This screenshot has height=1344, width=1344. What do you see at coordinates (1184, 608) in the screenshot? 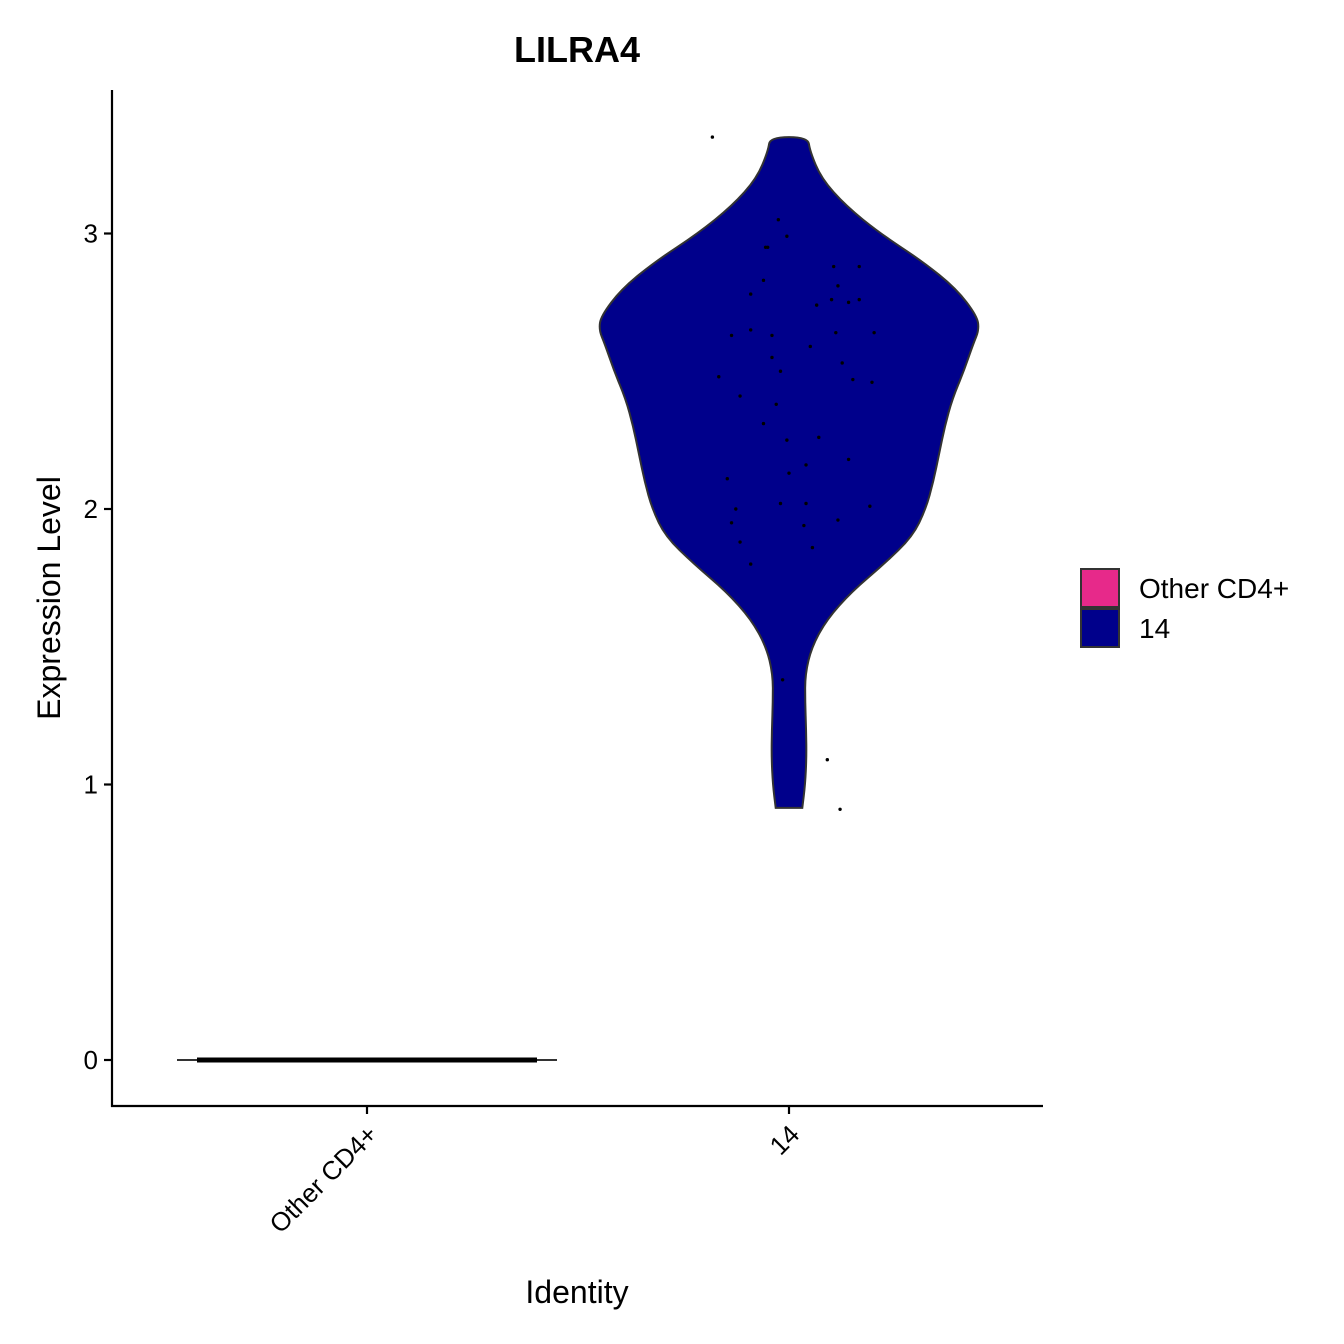
I see `legend: Other CD4+ 14` at bounding box center [1184, 608].